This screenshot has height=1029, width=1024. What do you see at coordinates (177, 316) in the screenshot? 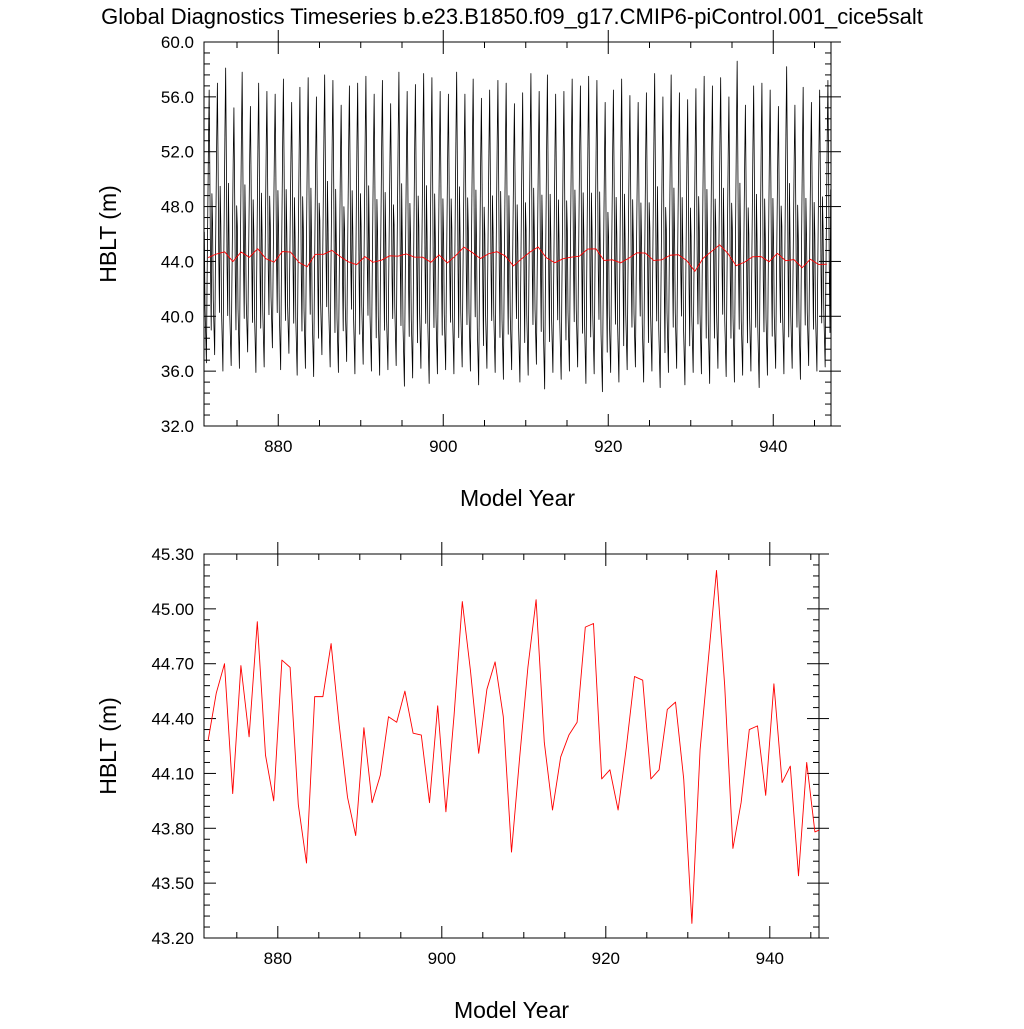
I see `y-tick-label: 40.0` at bounding box center [177, 316].